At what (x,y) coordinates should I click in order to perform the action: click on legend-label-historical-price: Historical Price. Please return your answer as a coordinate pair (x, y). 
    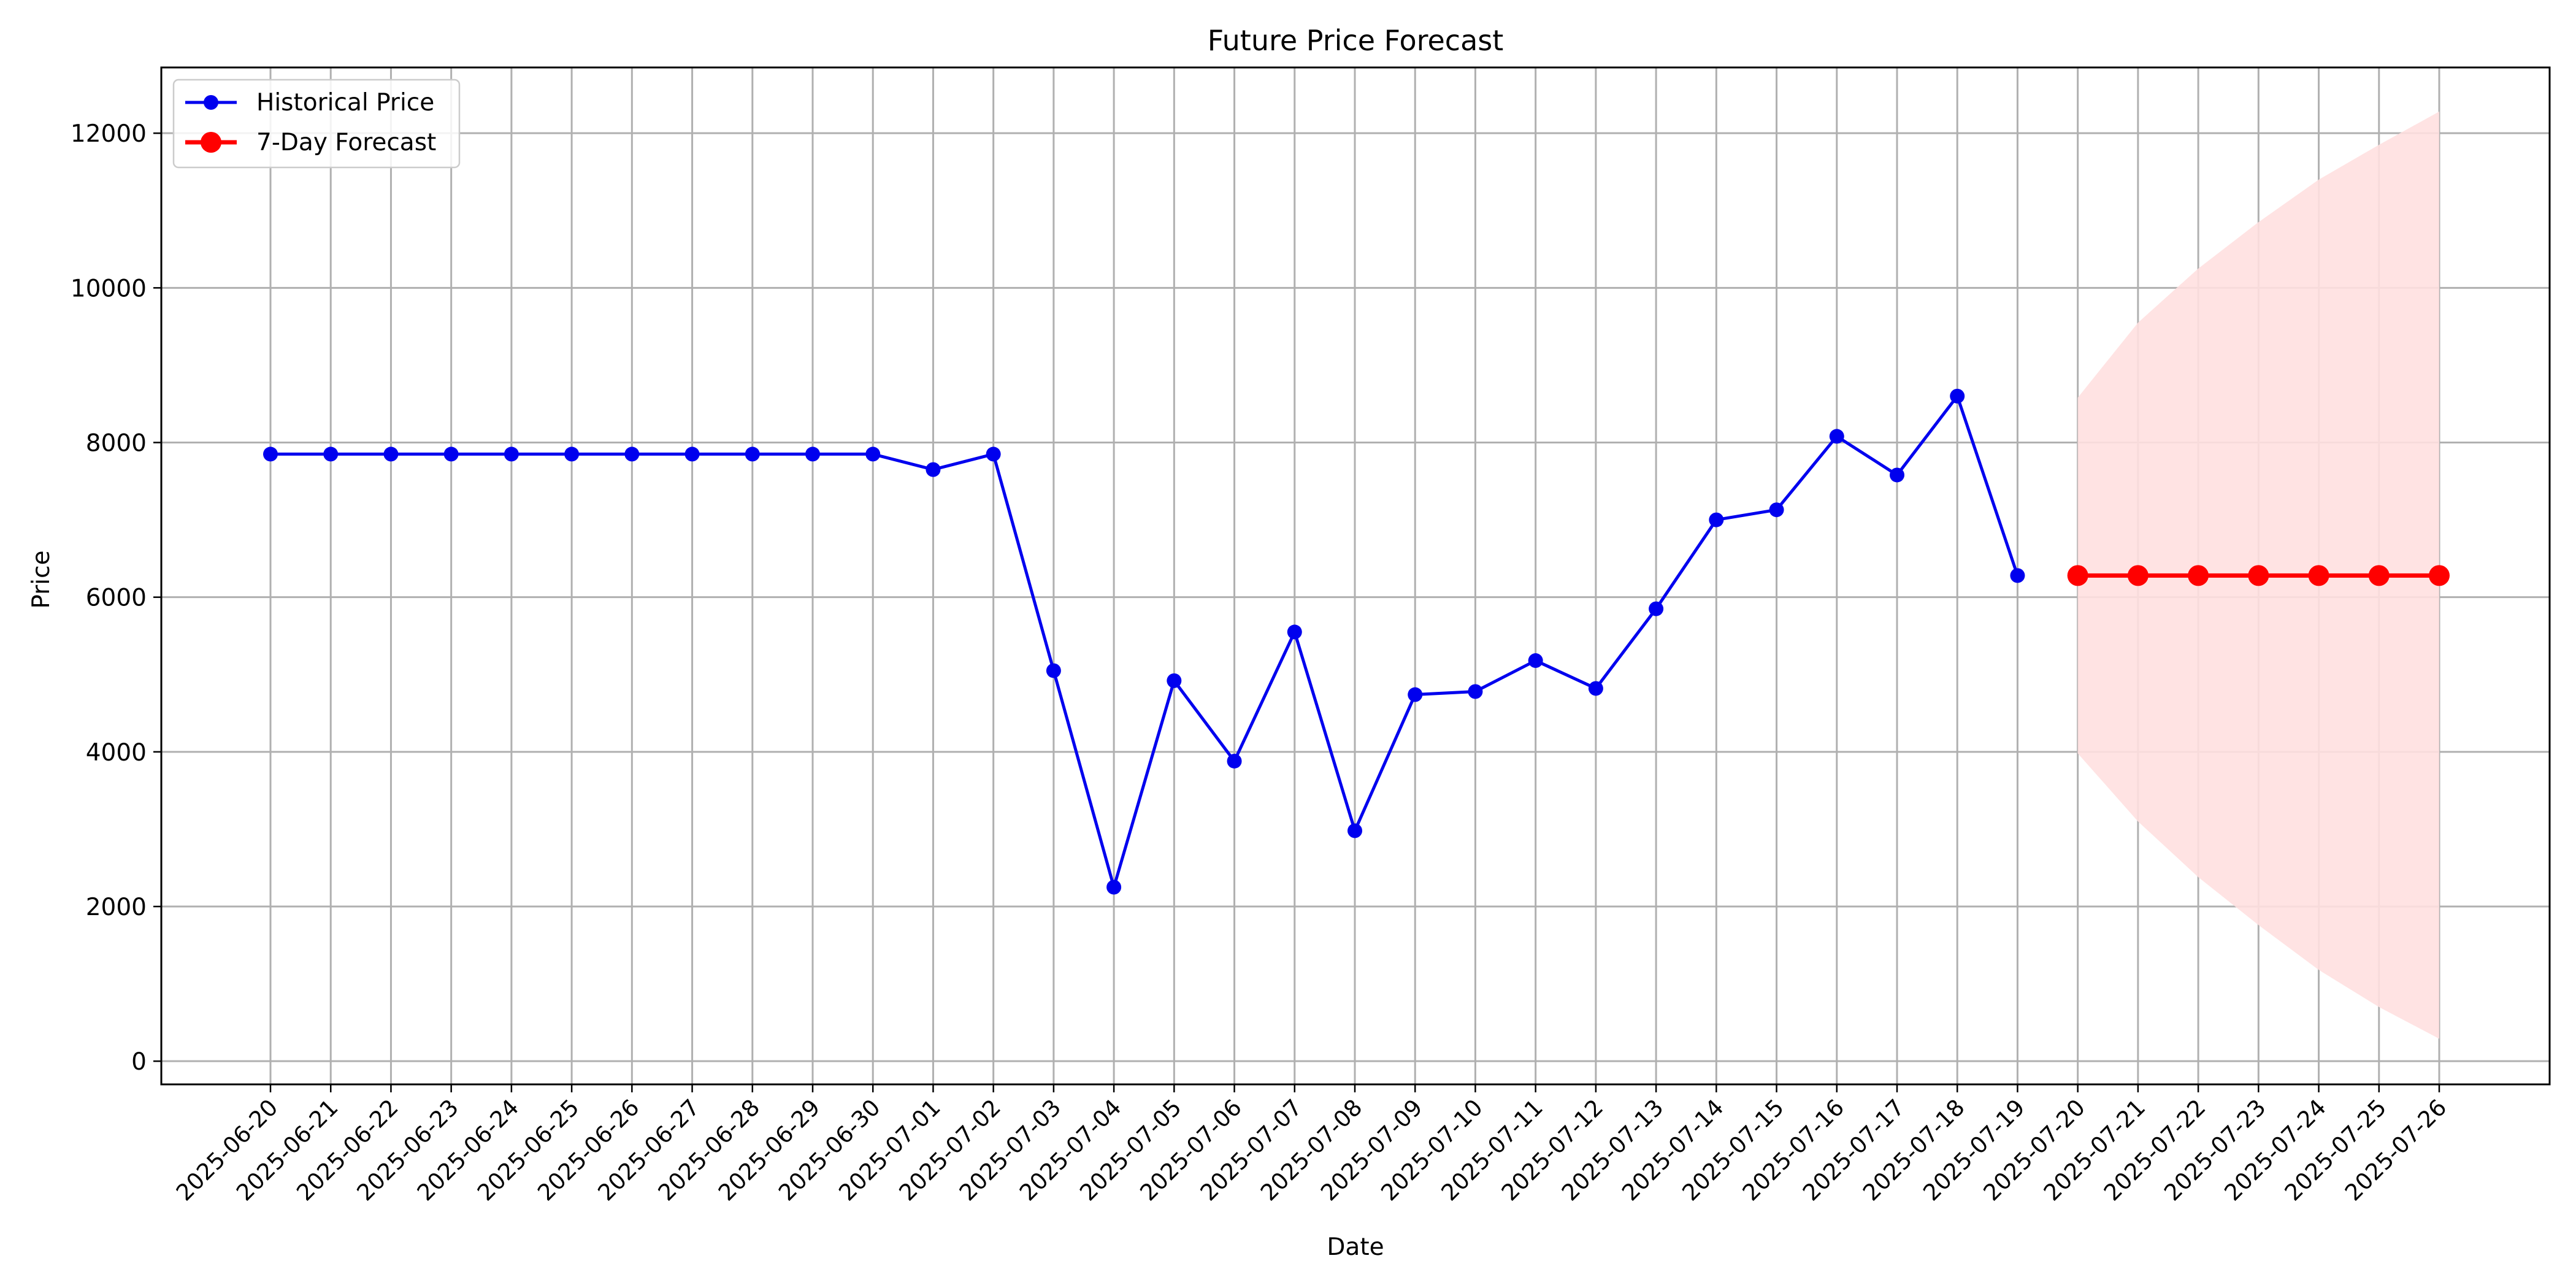
    Looking at the image, I should click on (345, 103).